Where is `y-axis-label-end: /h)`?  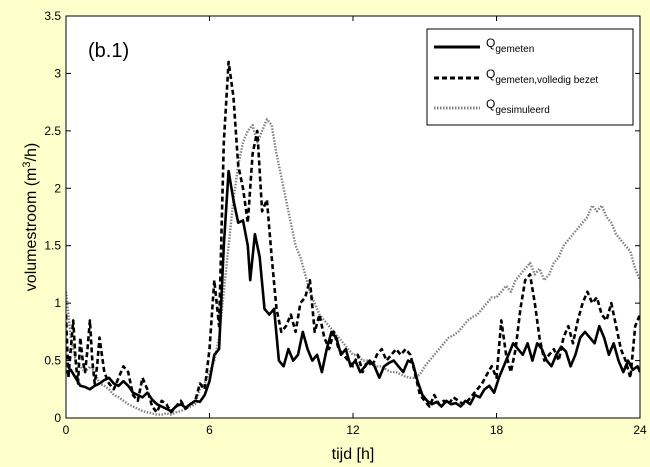 y-axis-label-end: /h) is located at coordinates (31, 152).